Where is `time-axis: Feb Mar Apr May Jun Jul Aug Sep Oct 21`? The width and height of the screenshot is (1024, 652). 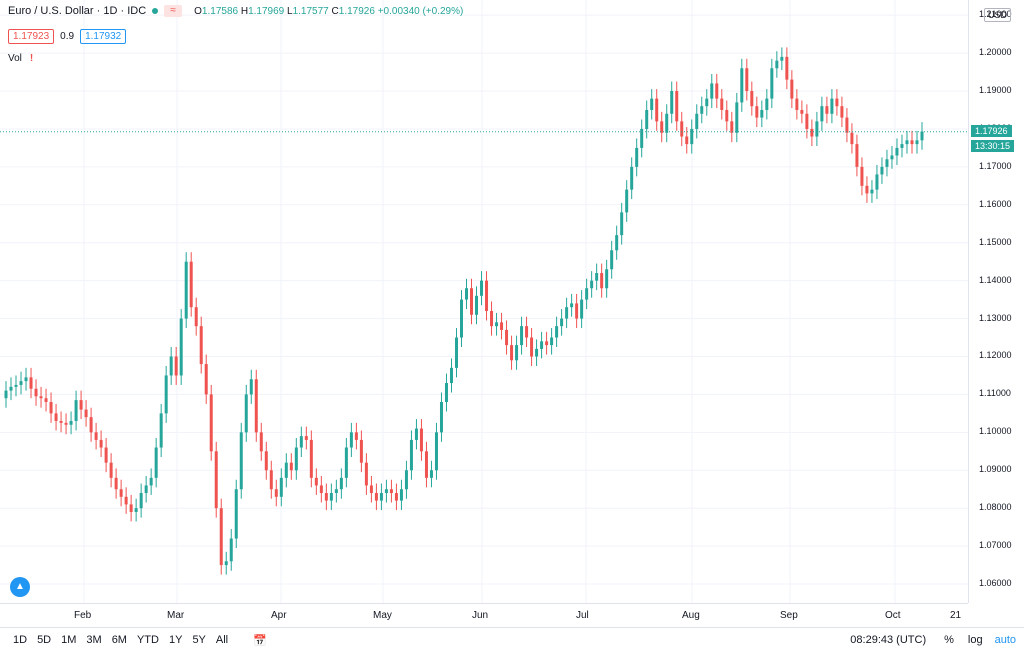
time-axis: Feb Mar Apr May Jun Jul Aug Sep Oct 21 is located at coordinates (484, 615).